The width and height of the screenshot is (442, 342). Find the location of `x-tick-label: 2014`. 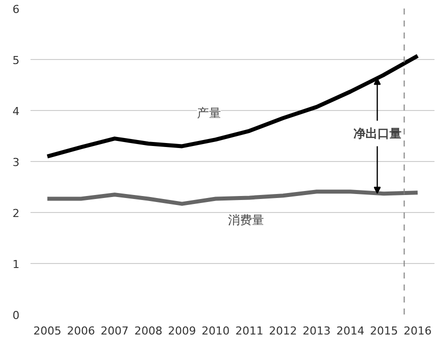

x-tick-label: 2014 is located at coordinates (350, 331).